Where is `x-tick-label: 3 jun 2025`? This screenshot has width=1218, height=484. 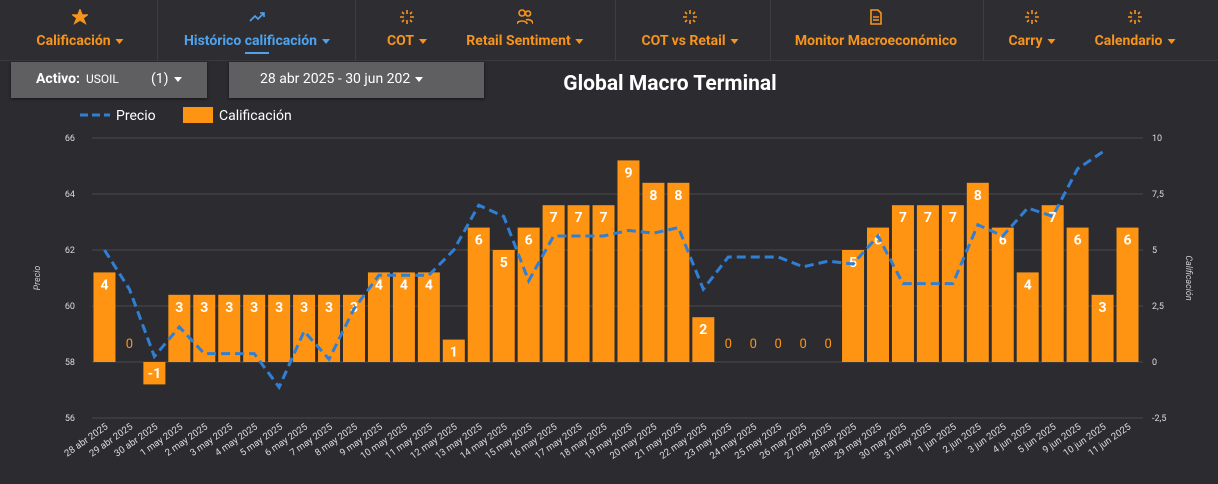 x-tick-label: 3 jun 2025 is located at coordinates (987, 438).